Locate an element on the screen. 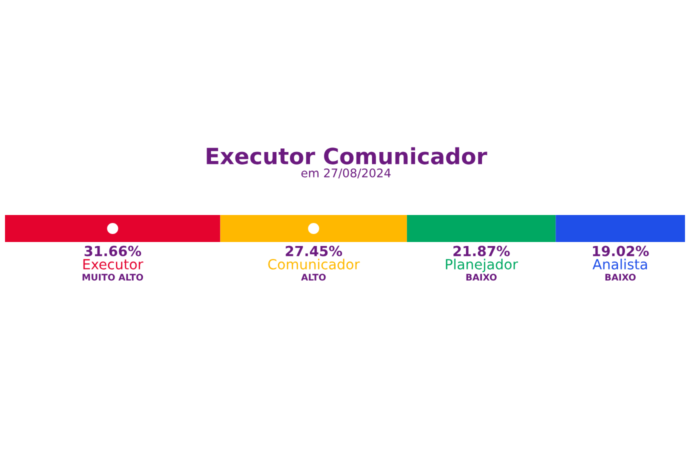 Image resolution: width=692 pixels, height=458 pixels. series-label: Analista is located at coordinates (619, 264).